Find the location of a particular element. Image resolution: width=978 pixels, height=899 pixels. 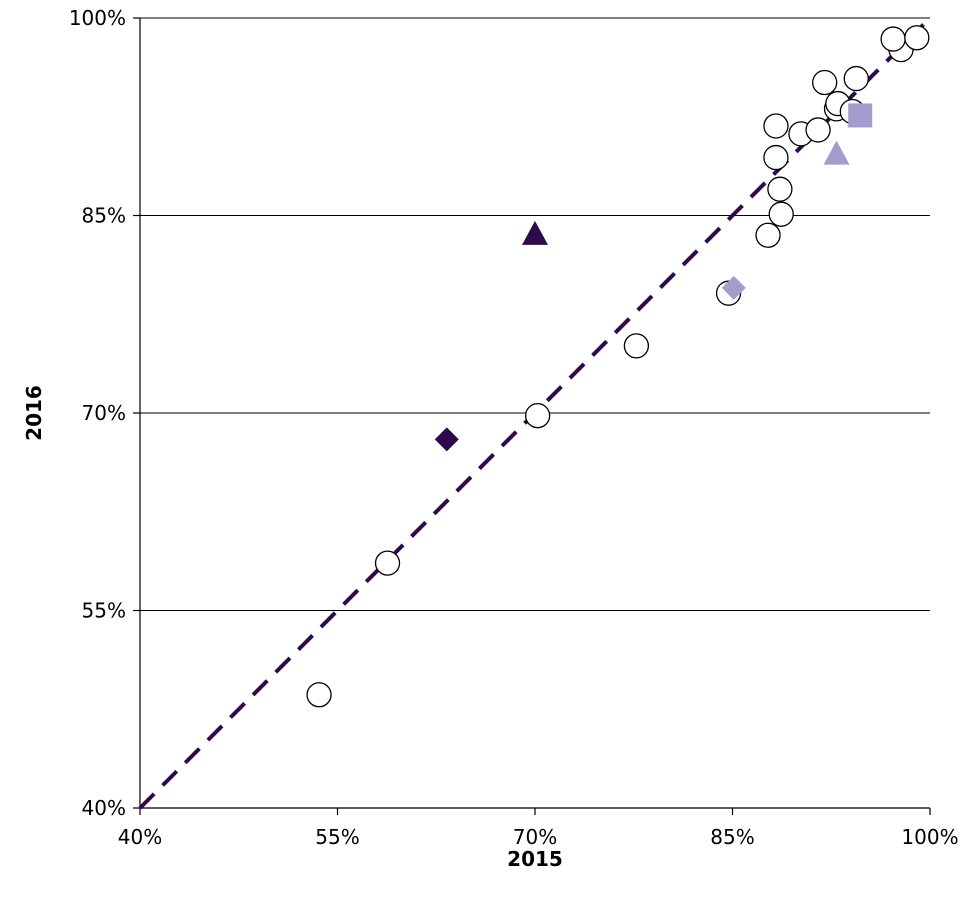

y-tick-label: 85% is located at coordinates (104, 216).